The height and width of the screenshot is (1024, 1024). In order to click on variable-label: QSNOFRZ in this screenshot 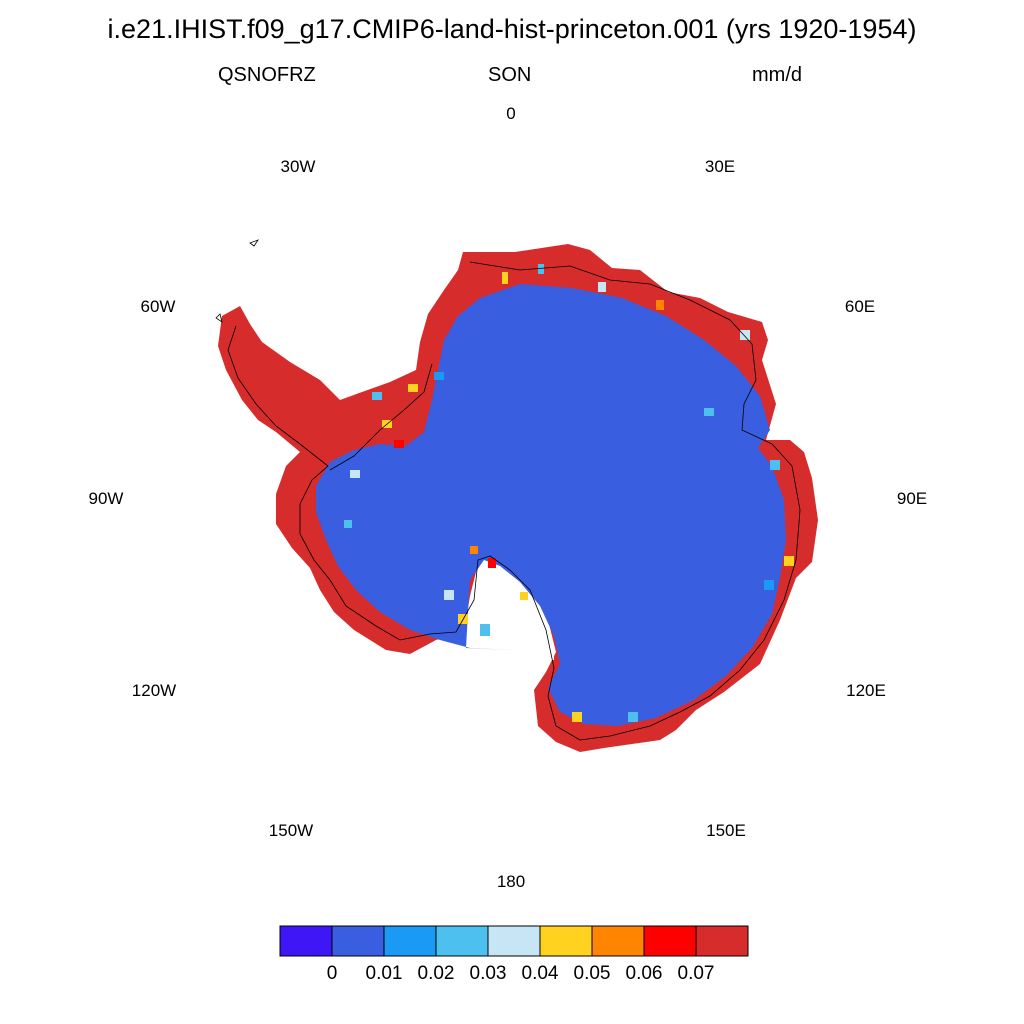, I will do `click(267, 75)`.